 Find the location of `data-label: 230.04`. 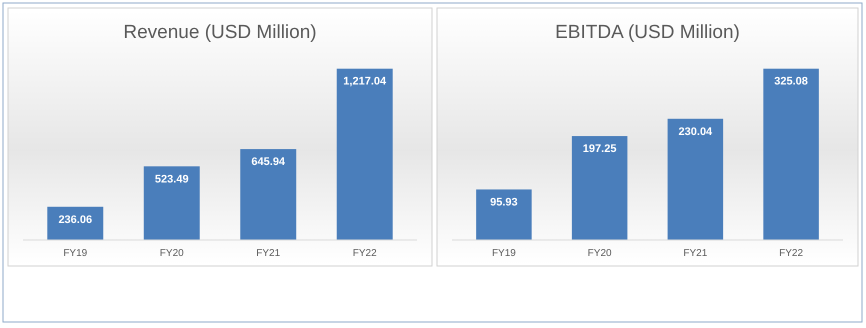

data-label: 230.04 is located at coordinates (696, 132).